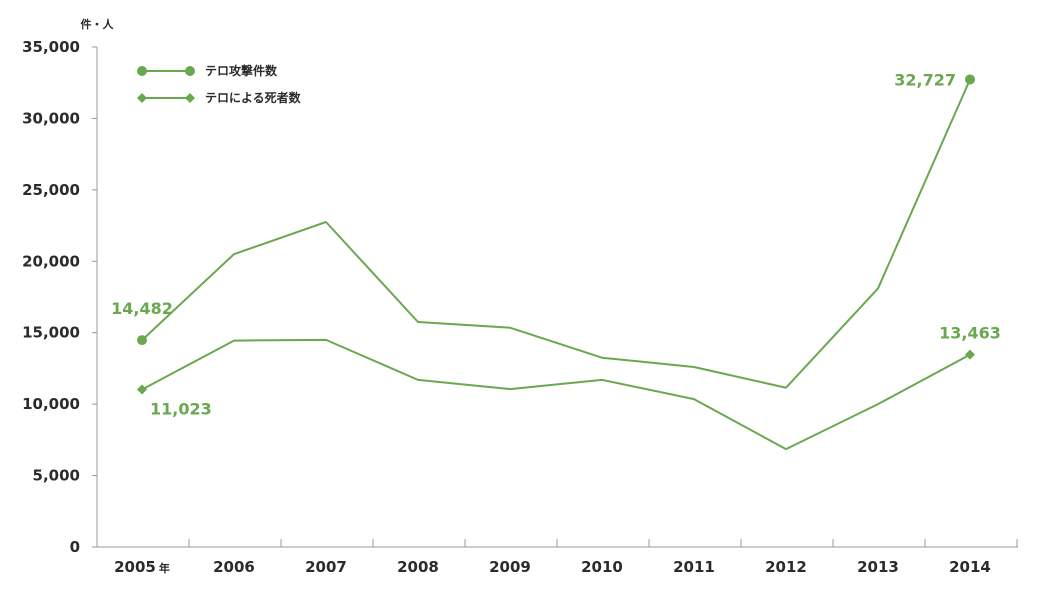 This screenshot has height=595, width=1038. I want to click on y-axis-unit-label: 件・人, so click(98, 24).